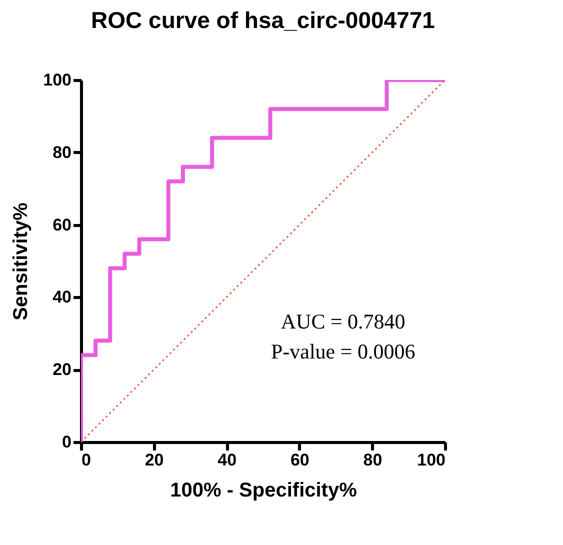  I want to click on x-tick-label: 20, so click(154, 460).